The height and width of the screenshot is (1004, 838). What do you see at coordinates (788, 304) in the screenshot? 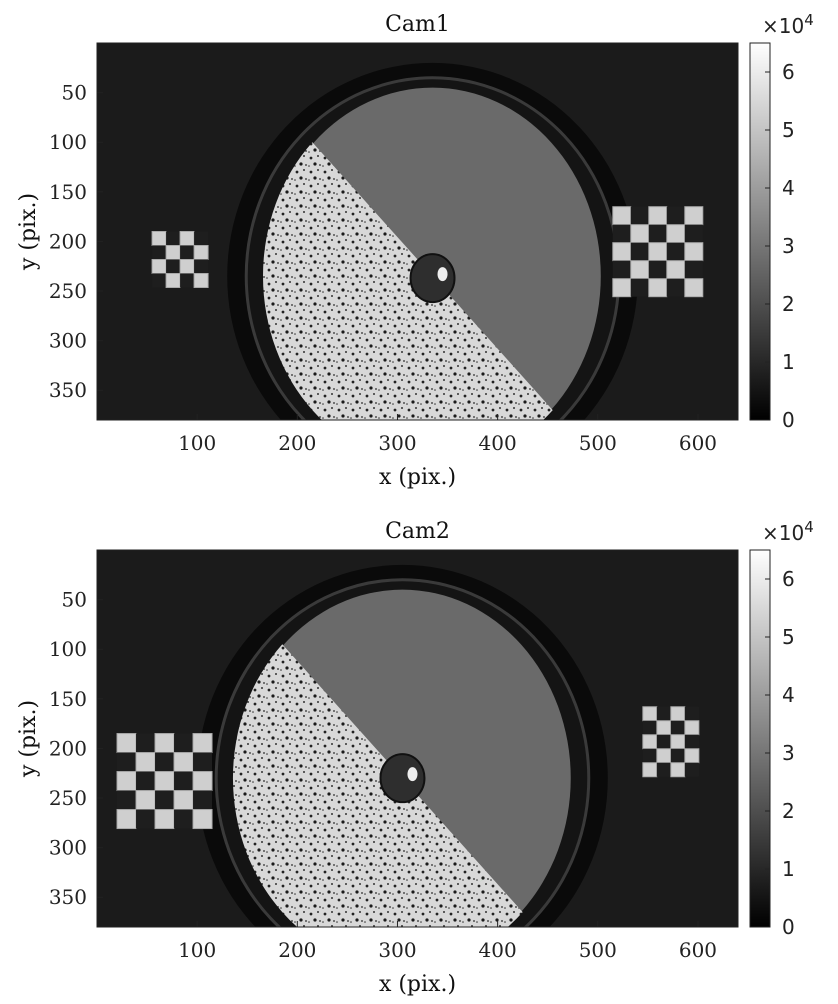
I see `colorbar-tick-label: 2` at bounding box center [788, 304].